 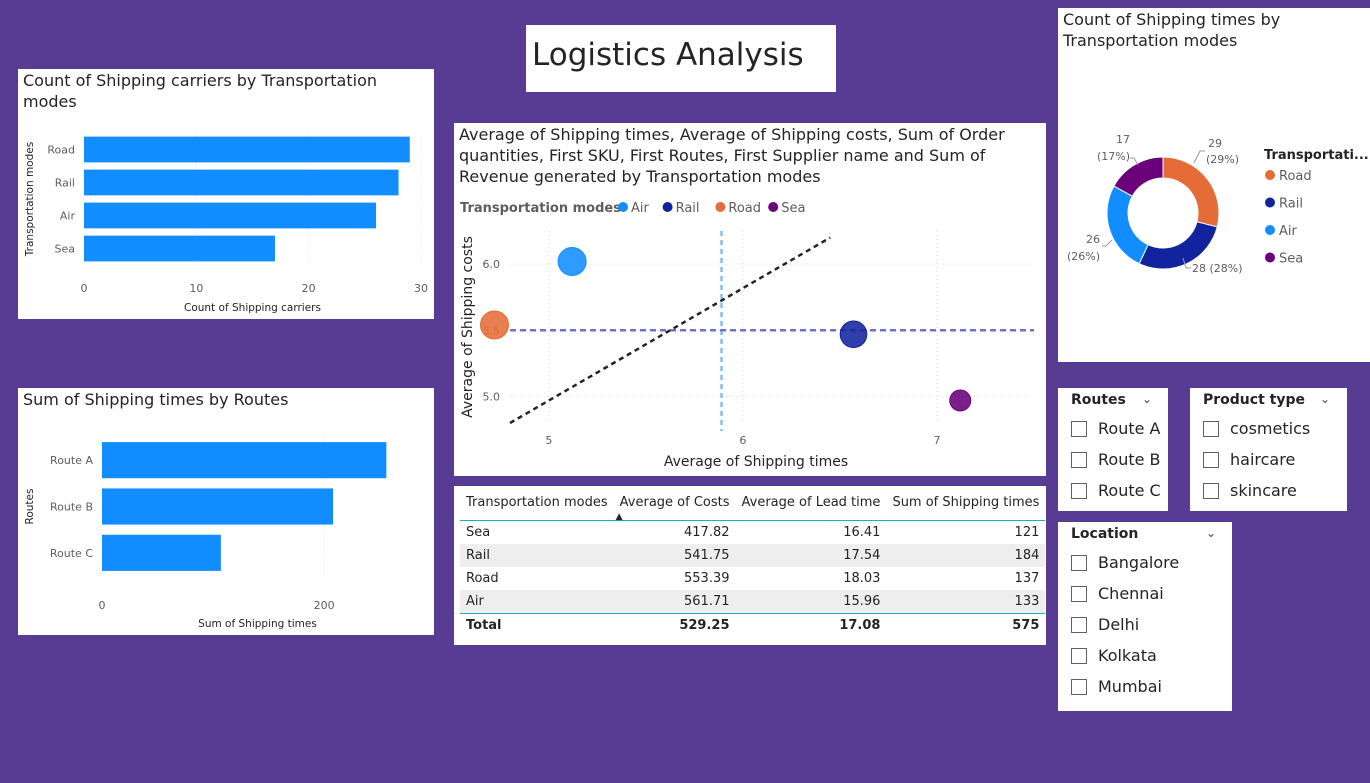 I want to click on legend-title: Transportation modes, so click(x=540, y=208).